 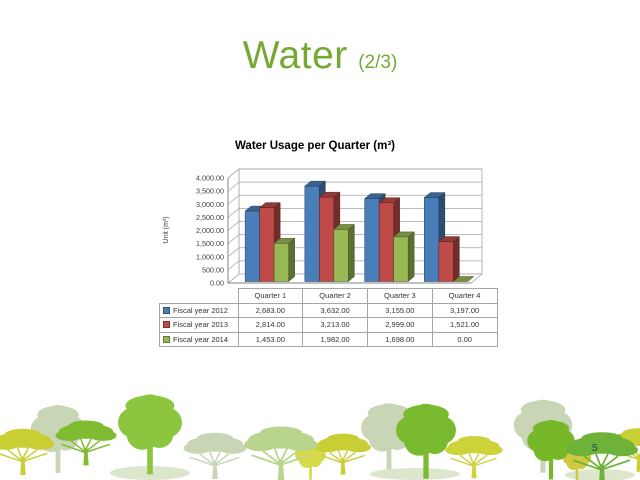 I want to click on svg-text: 2,000.00, so click(x=210, y=230).